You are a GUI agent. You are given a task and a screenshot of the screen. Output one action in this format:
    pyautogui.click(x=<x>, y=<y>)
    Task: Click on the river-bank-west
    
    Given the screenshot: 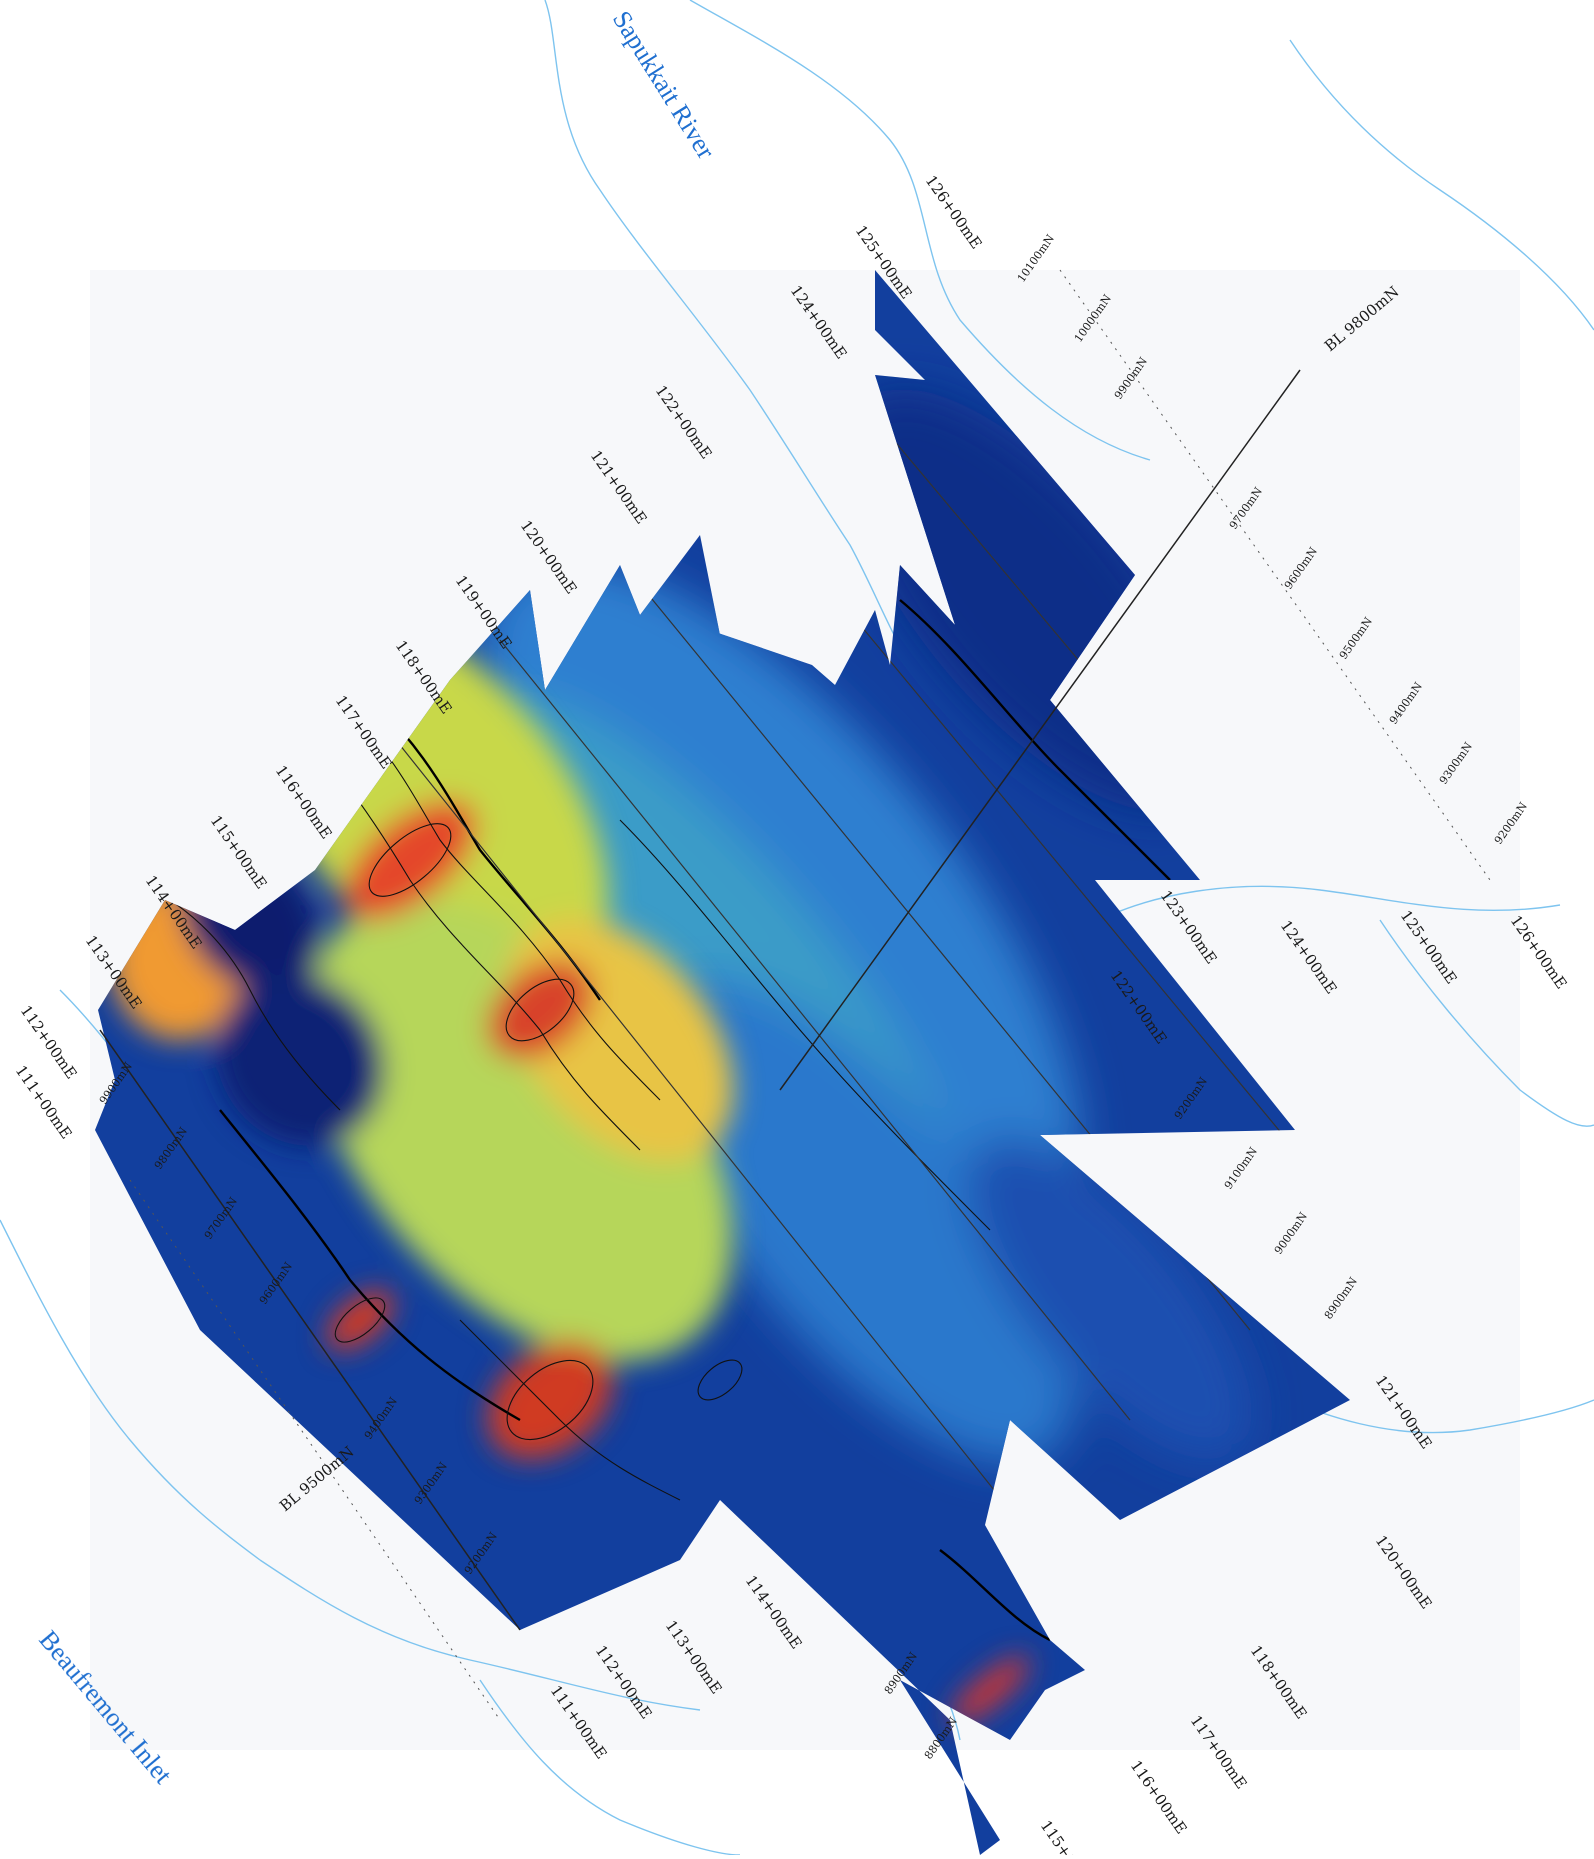 What is the action you would take?
    pyautogui.click(x=737, y=345)
    